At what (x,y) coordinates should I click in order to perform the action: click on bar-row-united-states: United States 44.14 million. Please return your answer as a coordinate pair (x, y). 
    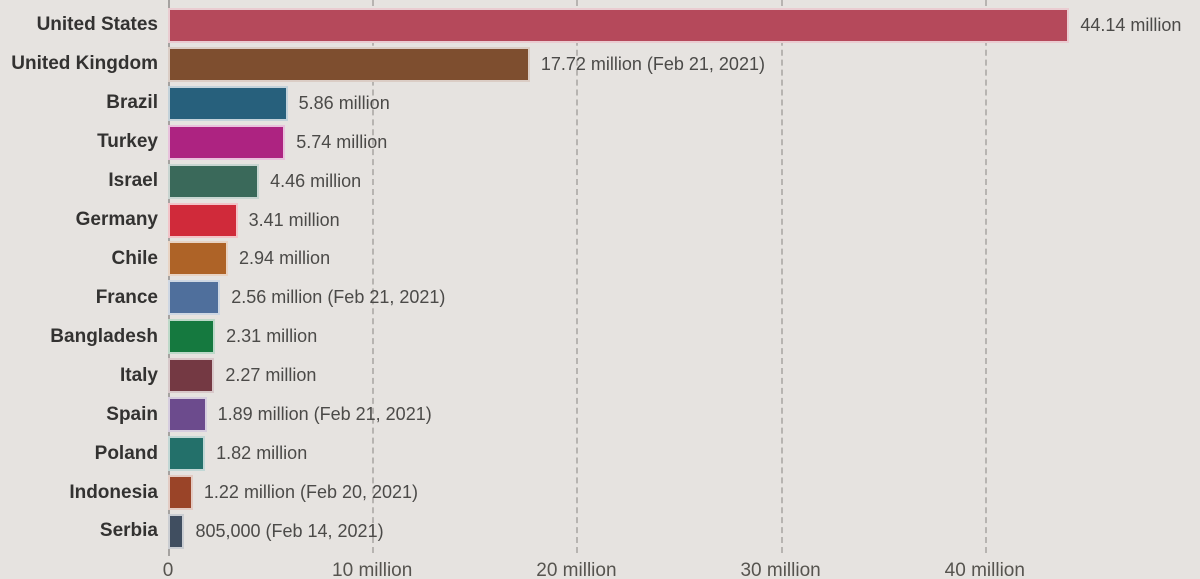
    Looking at the image, I should click on (600, 25).